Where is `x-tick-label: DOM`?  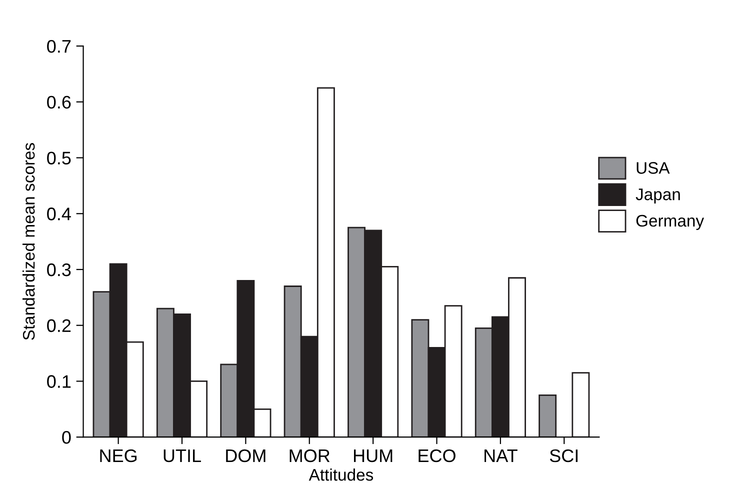 x-tick-label: DOM is located at coordinates (246, 455).